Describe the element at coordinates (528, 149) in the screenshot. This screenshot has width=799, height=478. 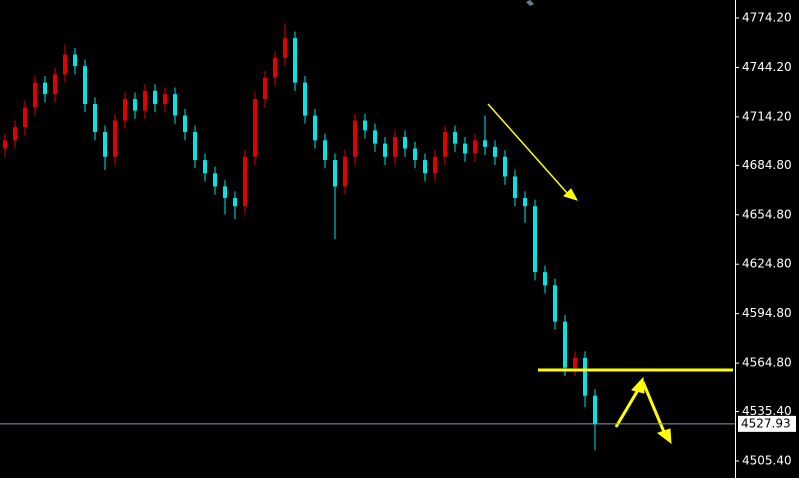
I see `trend-arrow` at that location.